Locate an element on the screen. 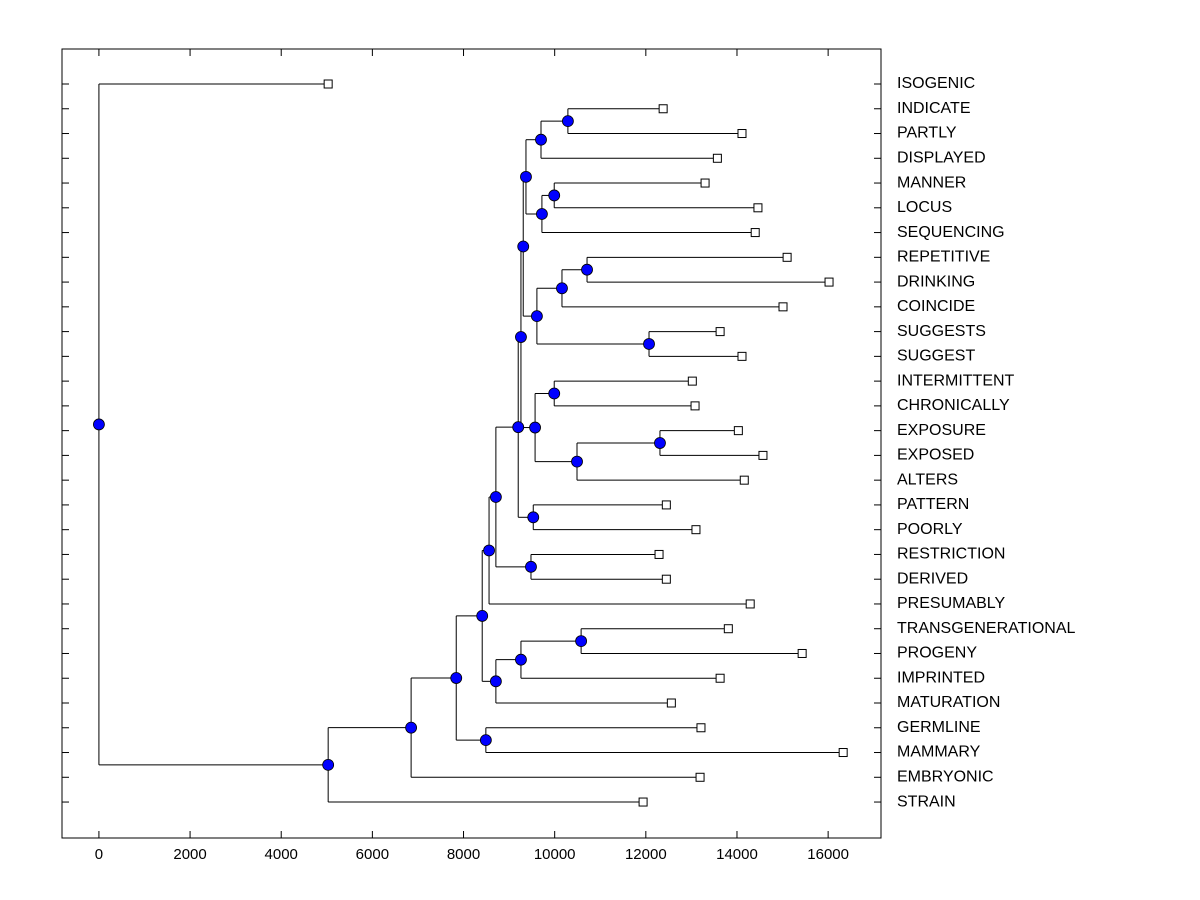  x-tick-label: 0 is located at coordinates (99, 854).